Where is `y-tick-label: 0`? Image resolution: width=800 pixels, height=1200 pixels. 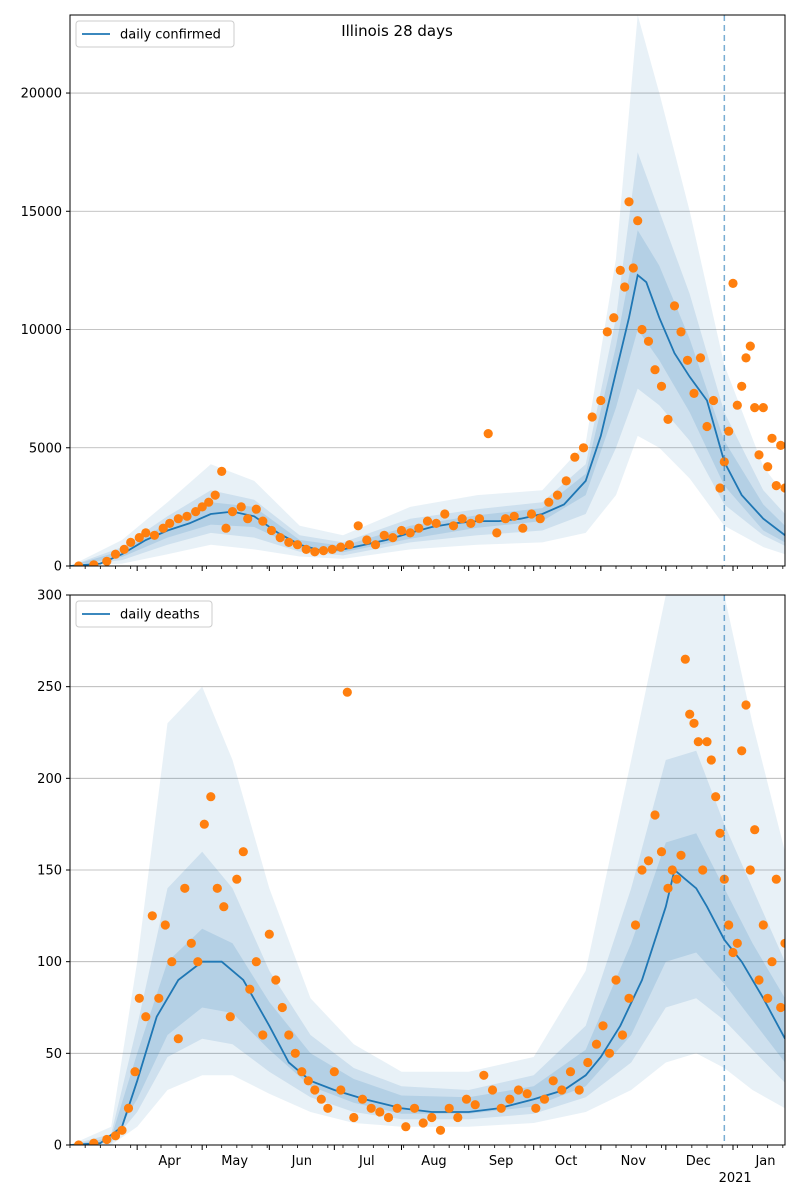
y-tick-label: 0 is located at coordinates (58, 1146).